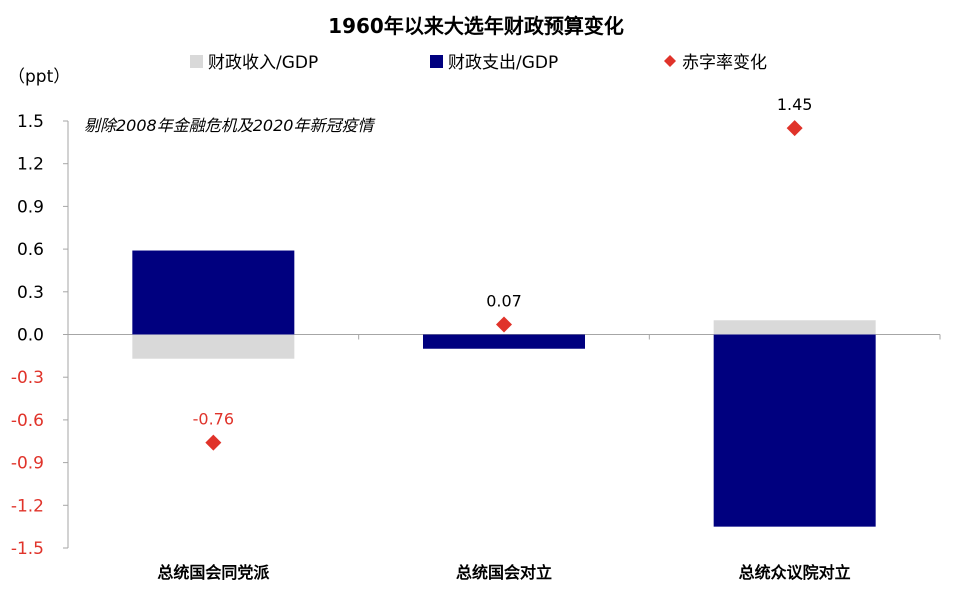 The width and height of the screenshot is (953, 601). Describe the element at coordinates (504, 301) in the screenshot. I see `deficit-change-label-1: 0.07` at that location.